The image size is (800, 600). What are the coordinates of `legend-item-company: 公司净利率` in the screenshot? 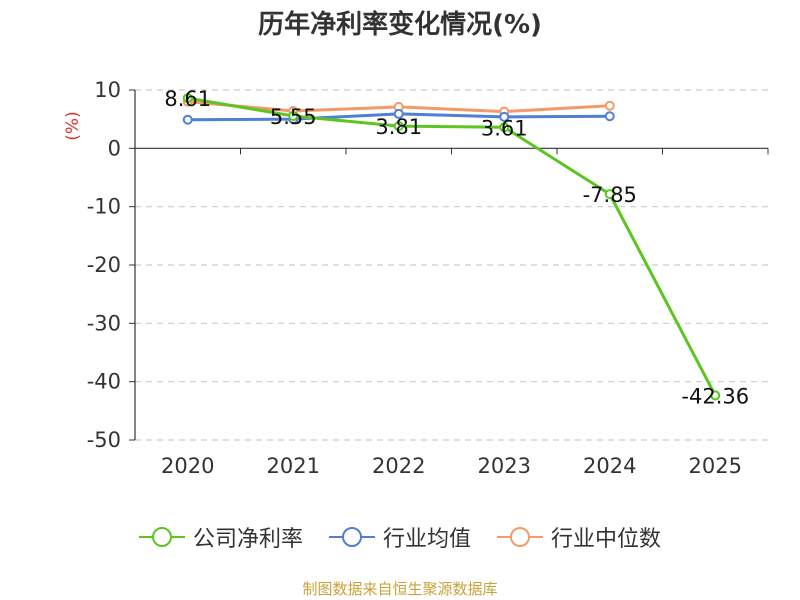 It's located at (220, 537).